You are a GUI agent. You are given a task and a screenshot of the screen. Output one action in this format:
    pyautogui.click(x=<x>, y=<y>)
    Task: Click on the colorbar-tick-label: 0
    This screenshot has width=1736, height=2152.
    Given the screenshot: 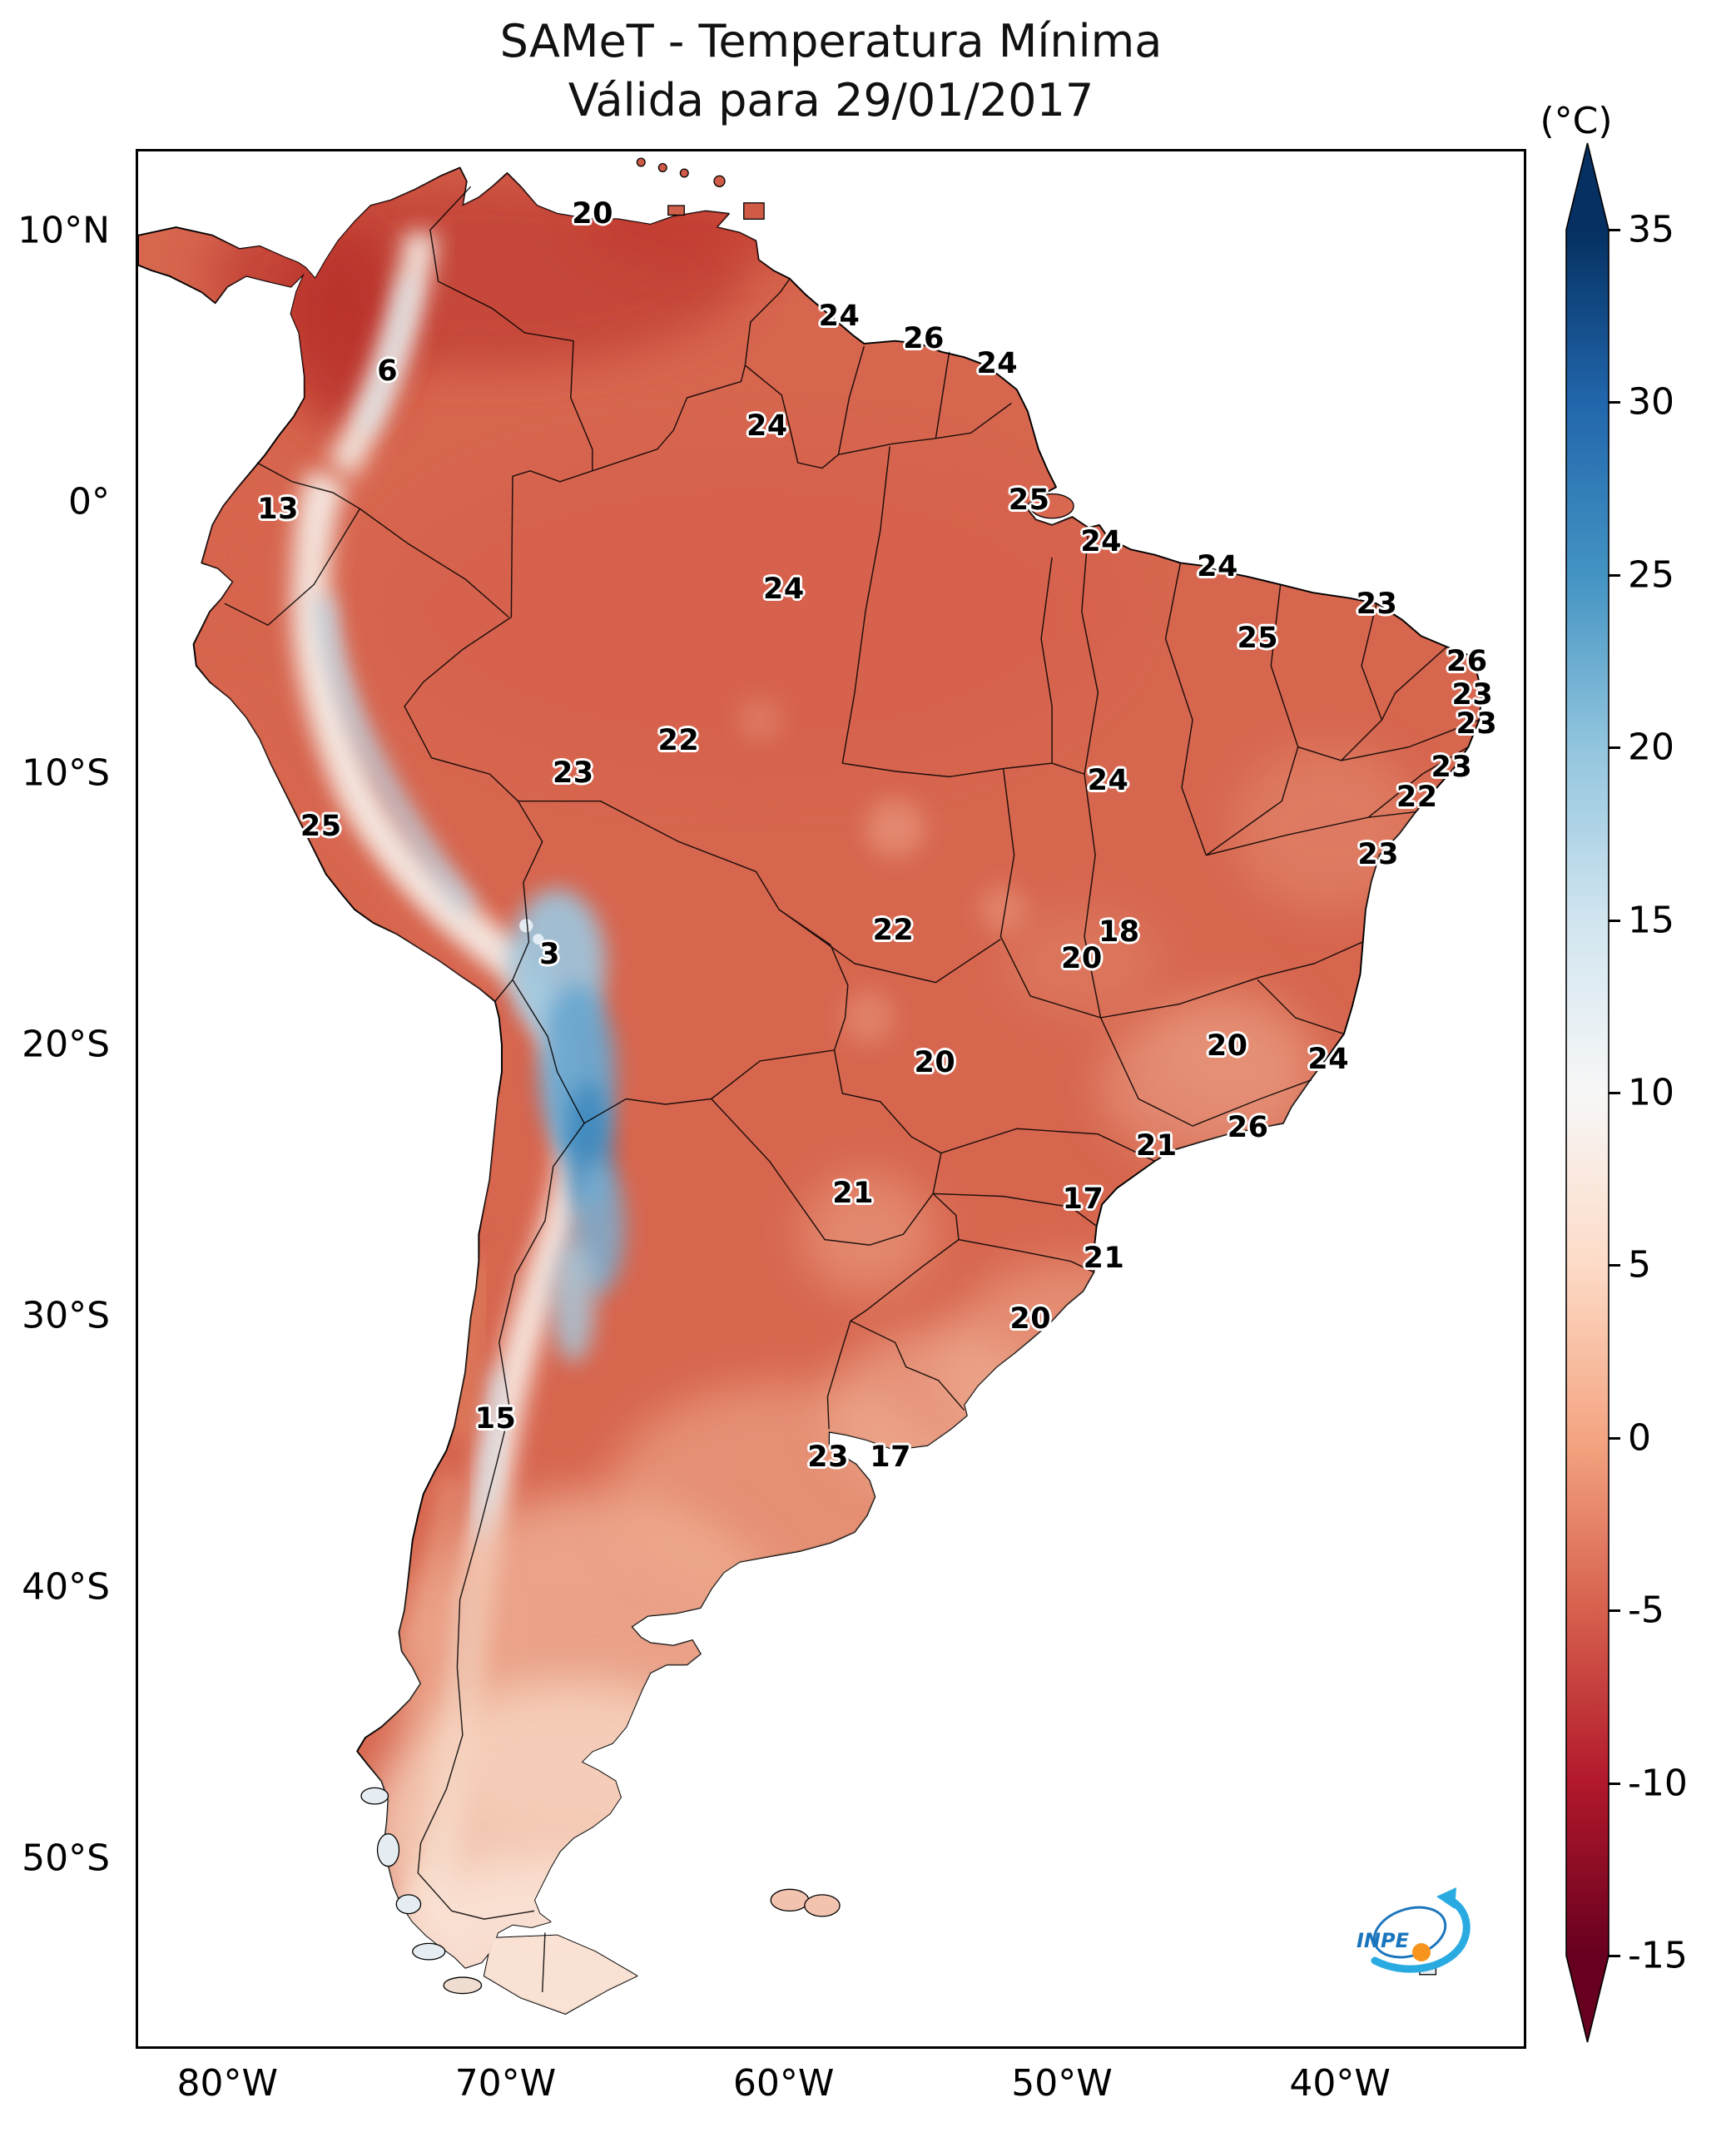 What is the action you would take?
    pyautogui.click(x=1639, y=1438)
    